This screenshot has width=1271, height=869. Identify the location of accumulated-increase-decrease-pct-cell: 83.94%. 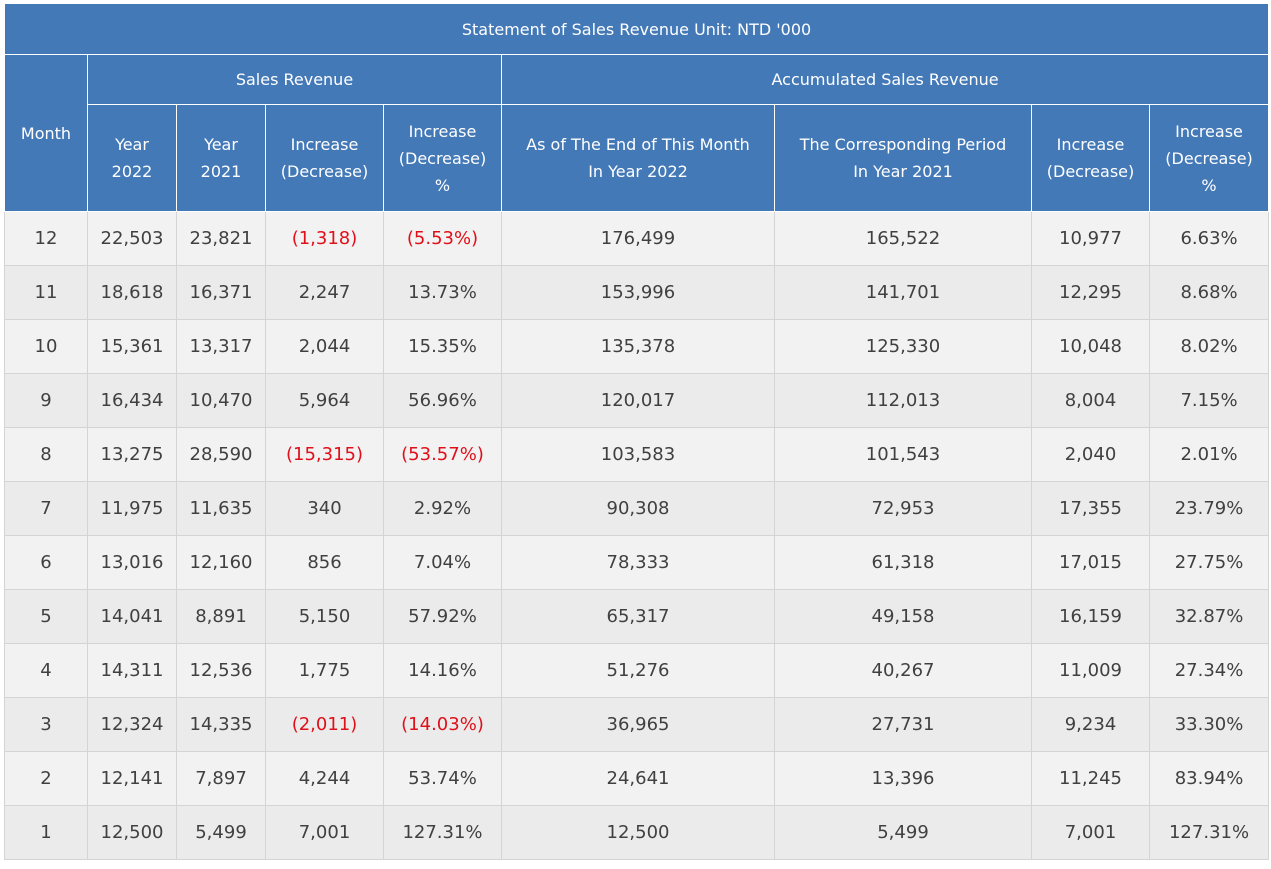
(1209, 778).